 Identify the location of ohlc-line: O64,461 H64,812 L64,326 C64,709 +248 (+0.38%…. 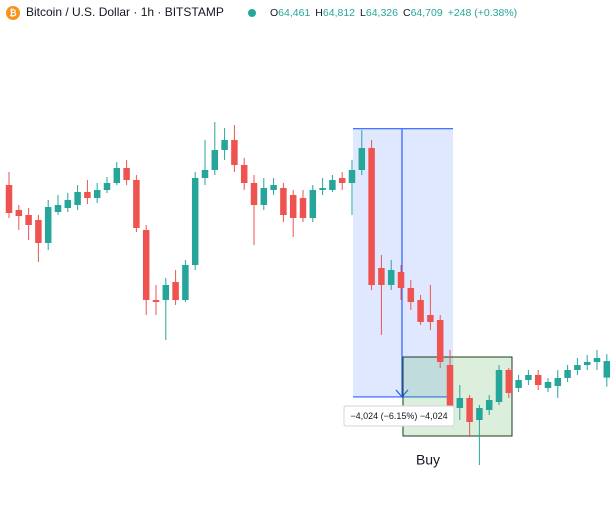
(393, 13).